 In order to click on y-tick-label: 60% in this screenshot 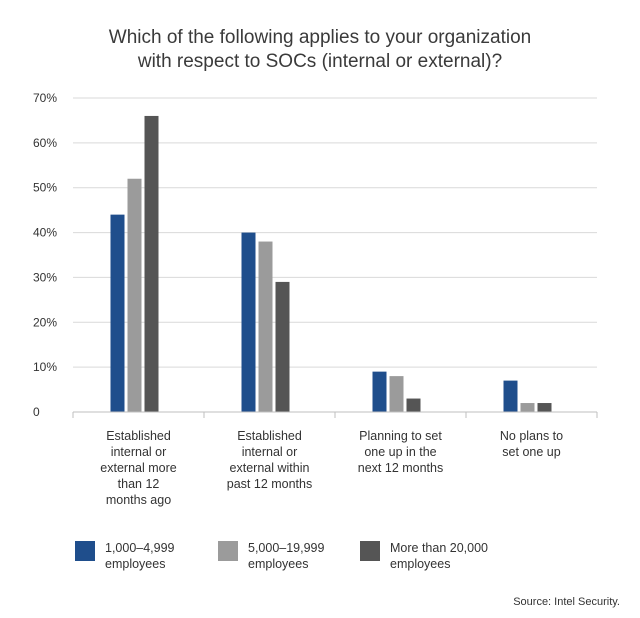, I will do `click(45, 143)`.